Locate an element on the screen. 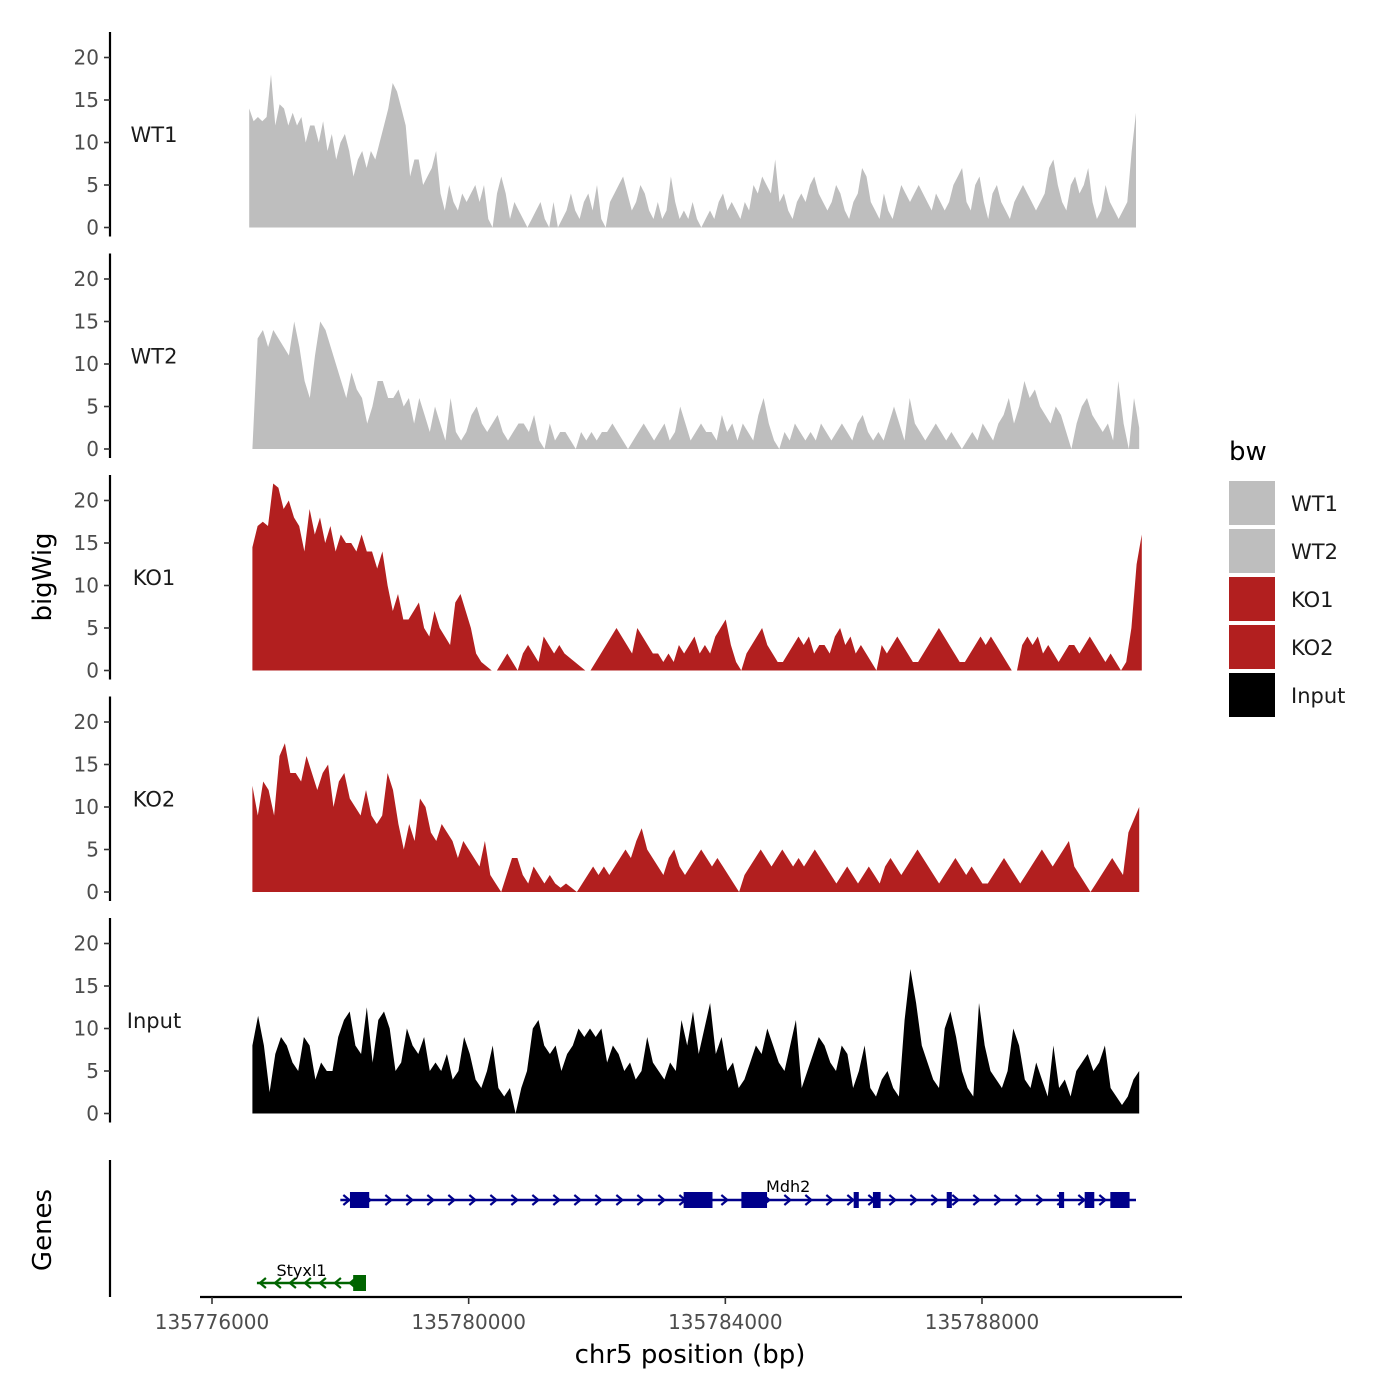  track-input: 0 5 10 15 20 Input is located at coordinates (607, 1022).